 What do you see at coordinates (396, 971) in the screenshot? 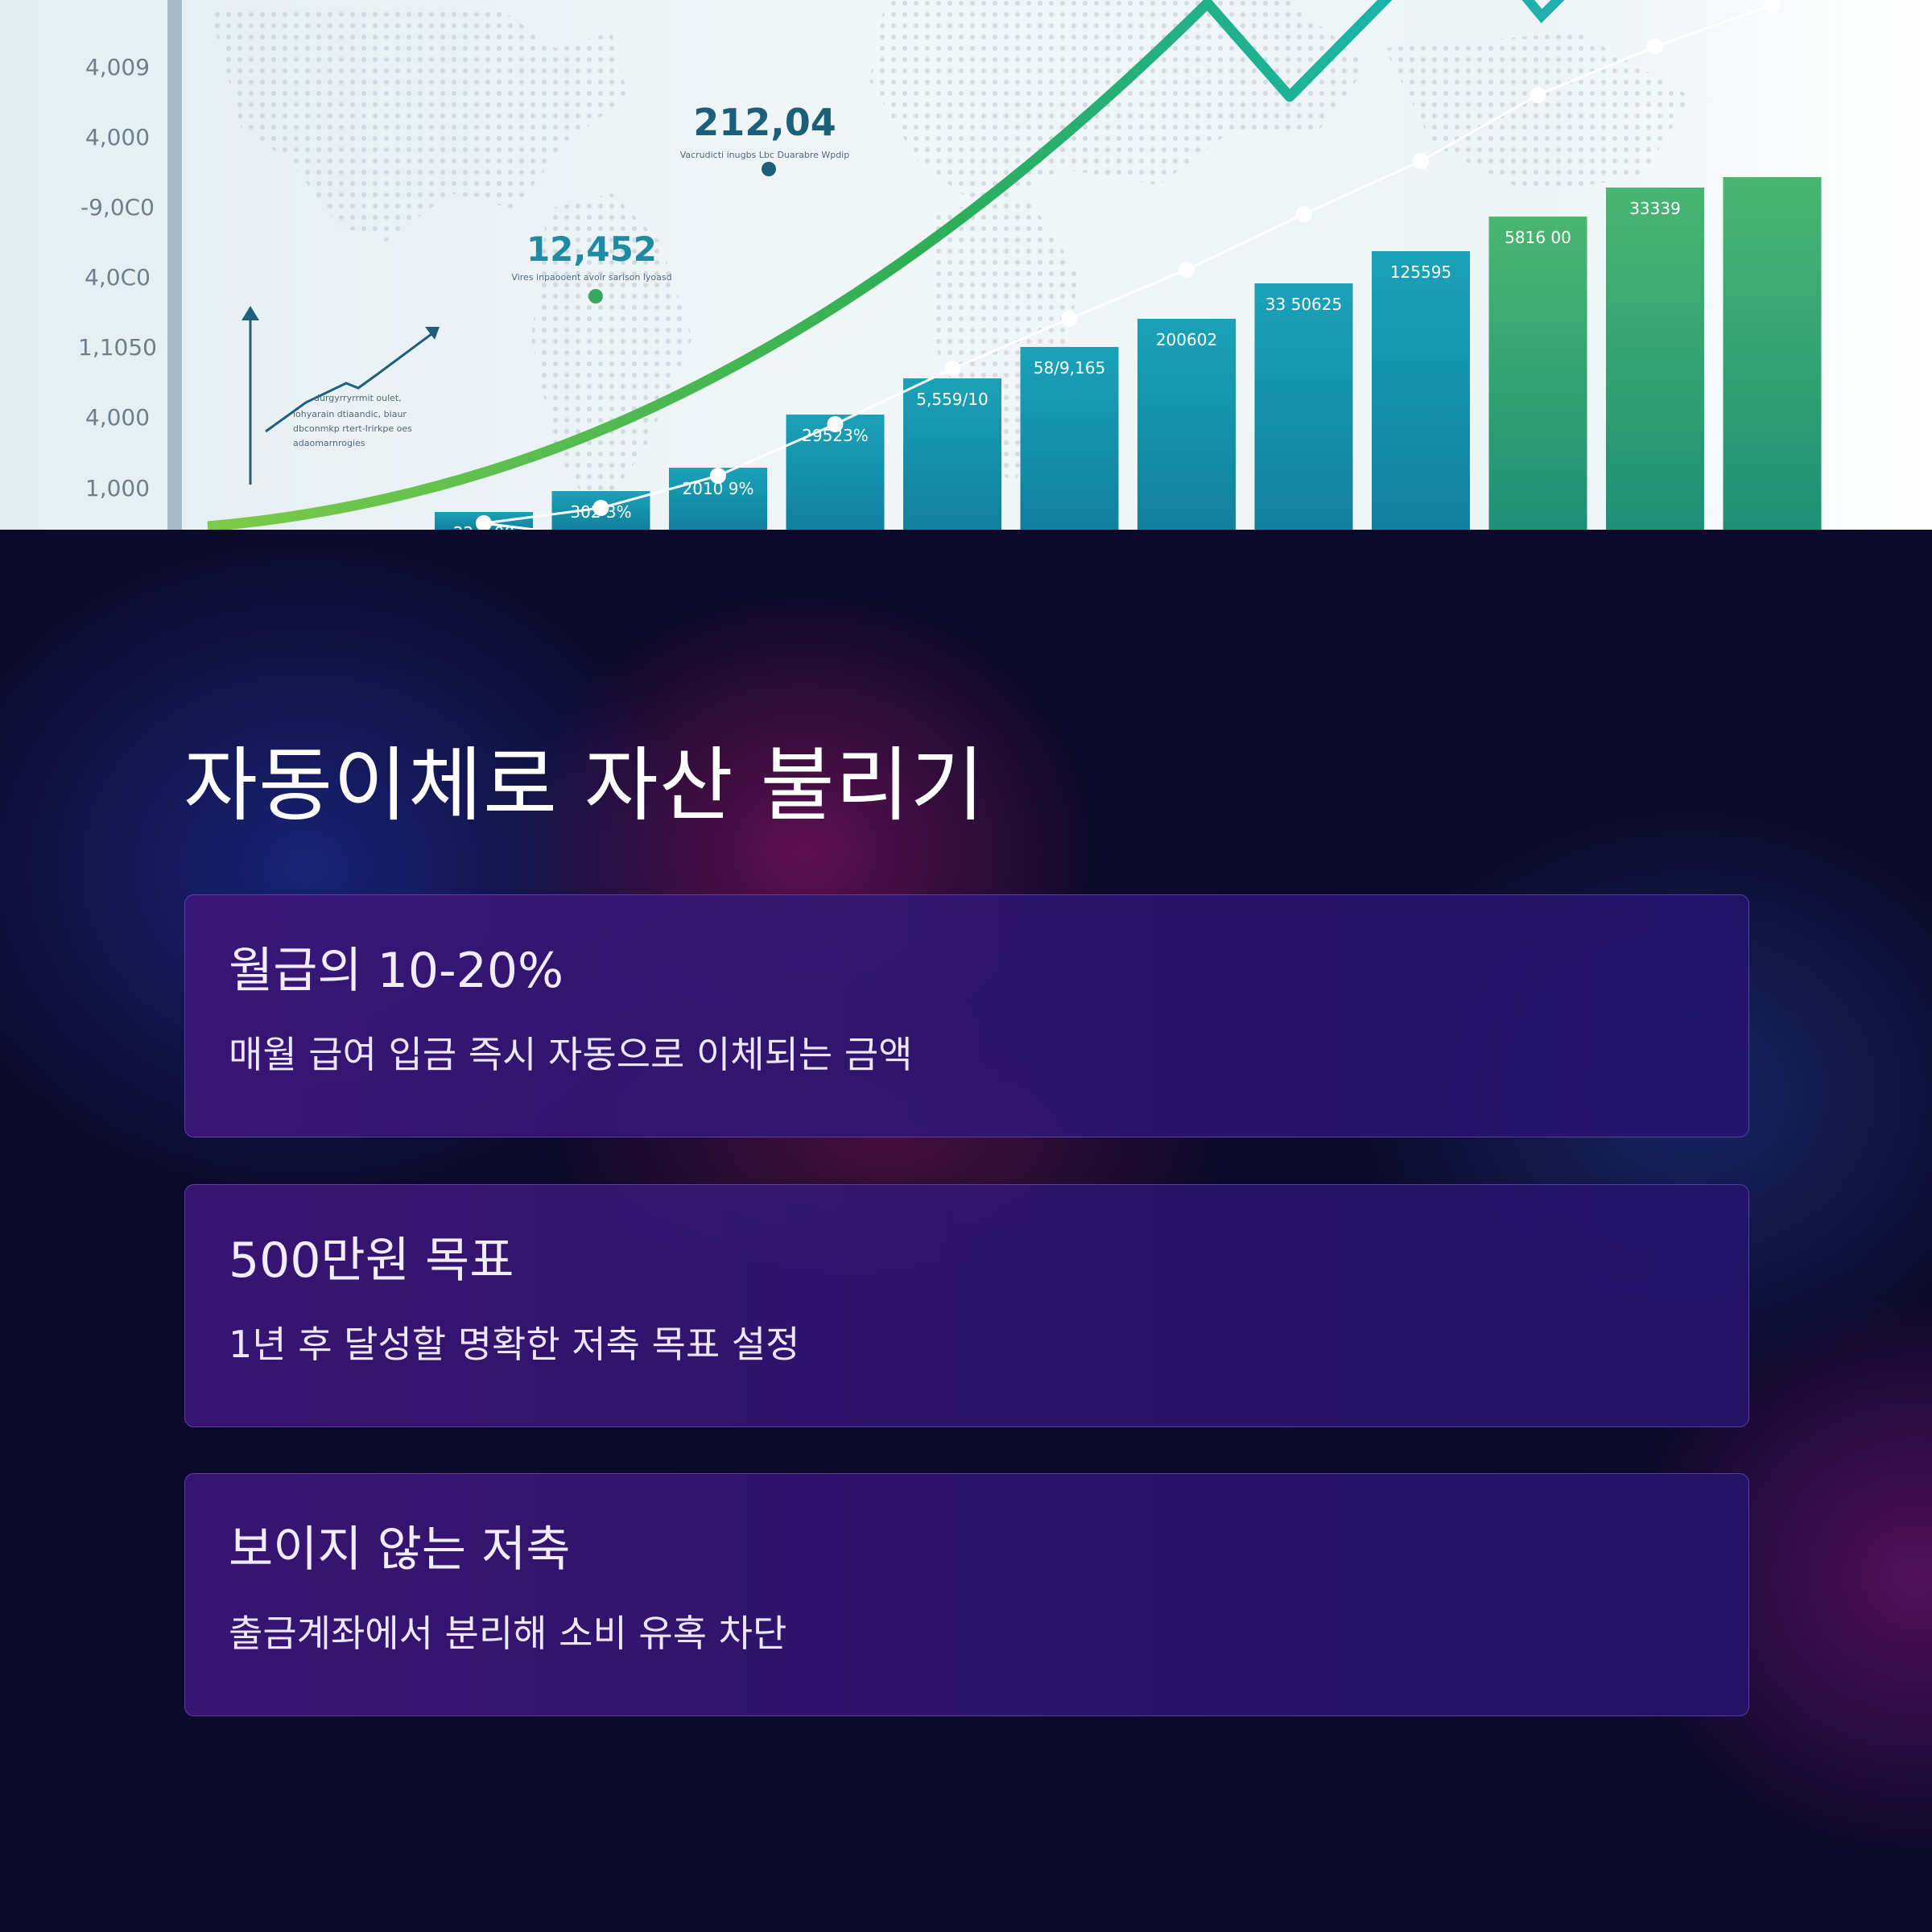
I see `card-title: 월급의 10-20%` at bounding box center [396, 971].